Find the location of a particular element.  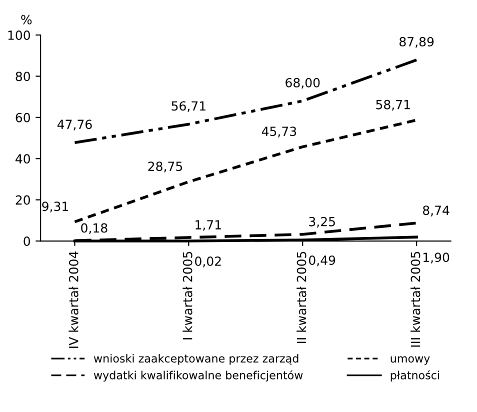

data-label: 56,71 is located at coordinates (189, 106).